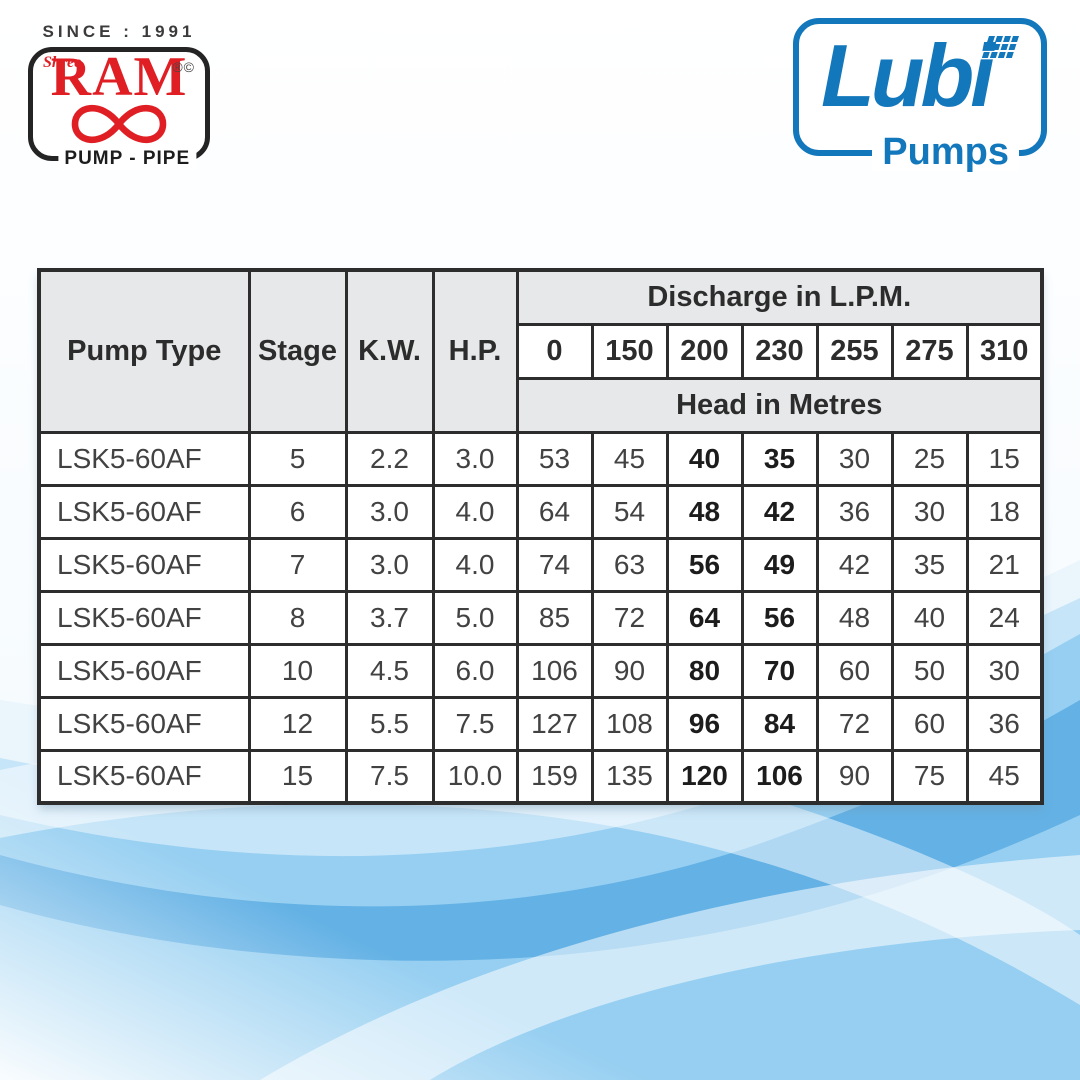  I want to click on hp-cell: 7.5, so click(475, 723).